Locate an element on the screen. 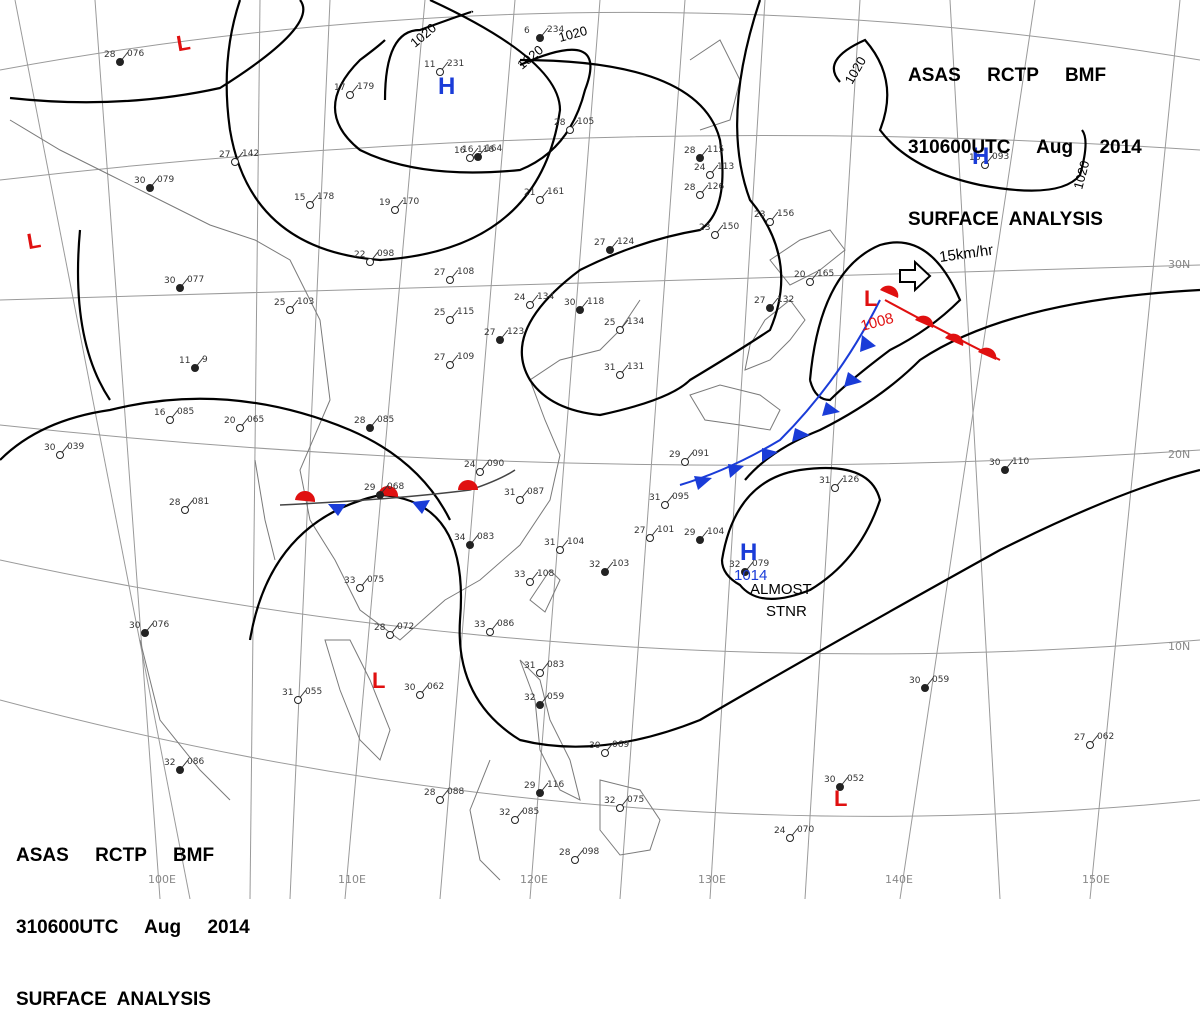 The width and height of the screenshot is (1200, 1036). station-plot: 30 059 is located at coordinates (929, 683).